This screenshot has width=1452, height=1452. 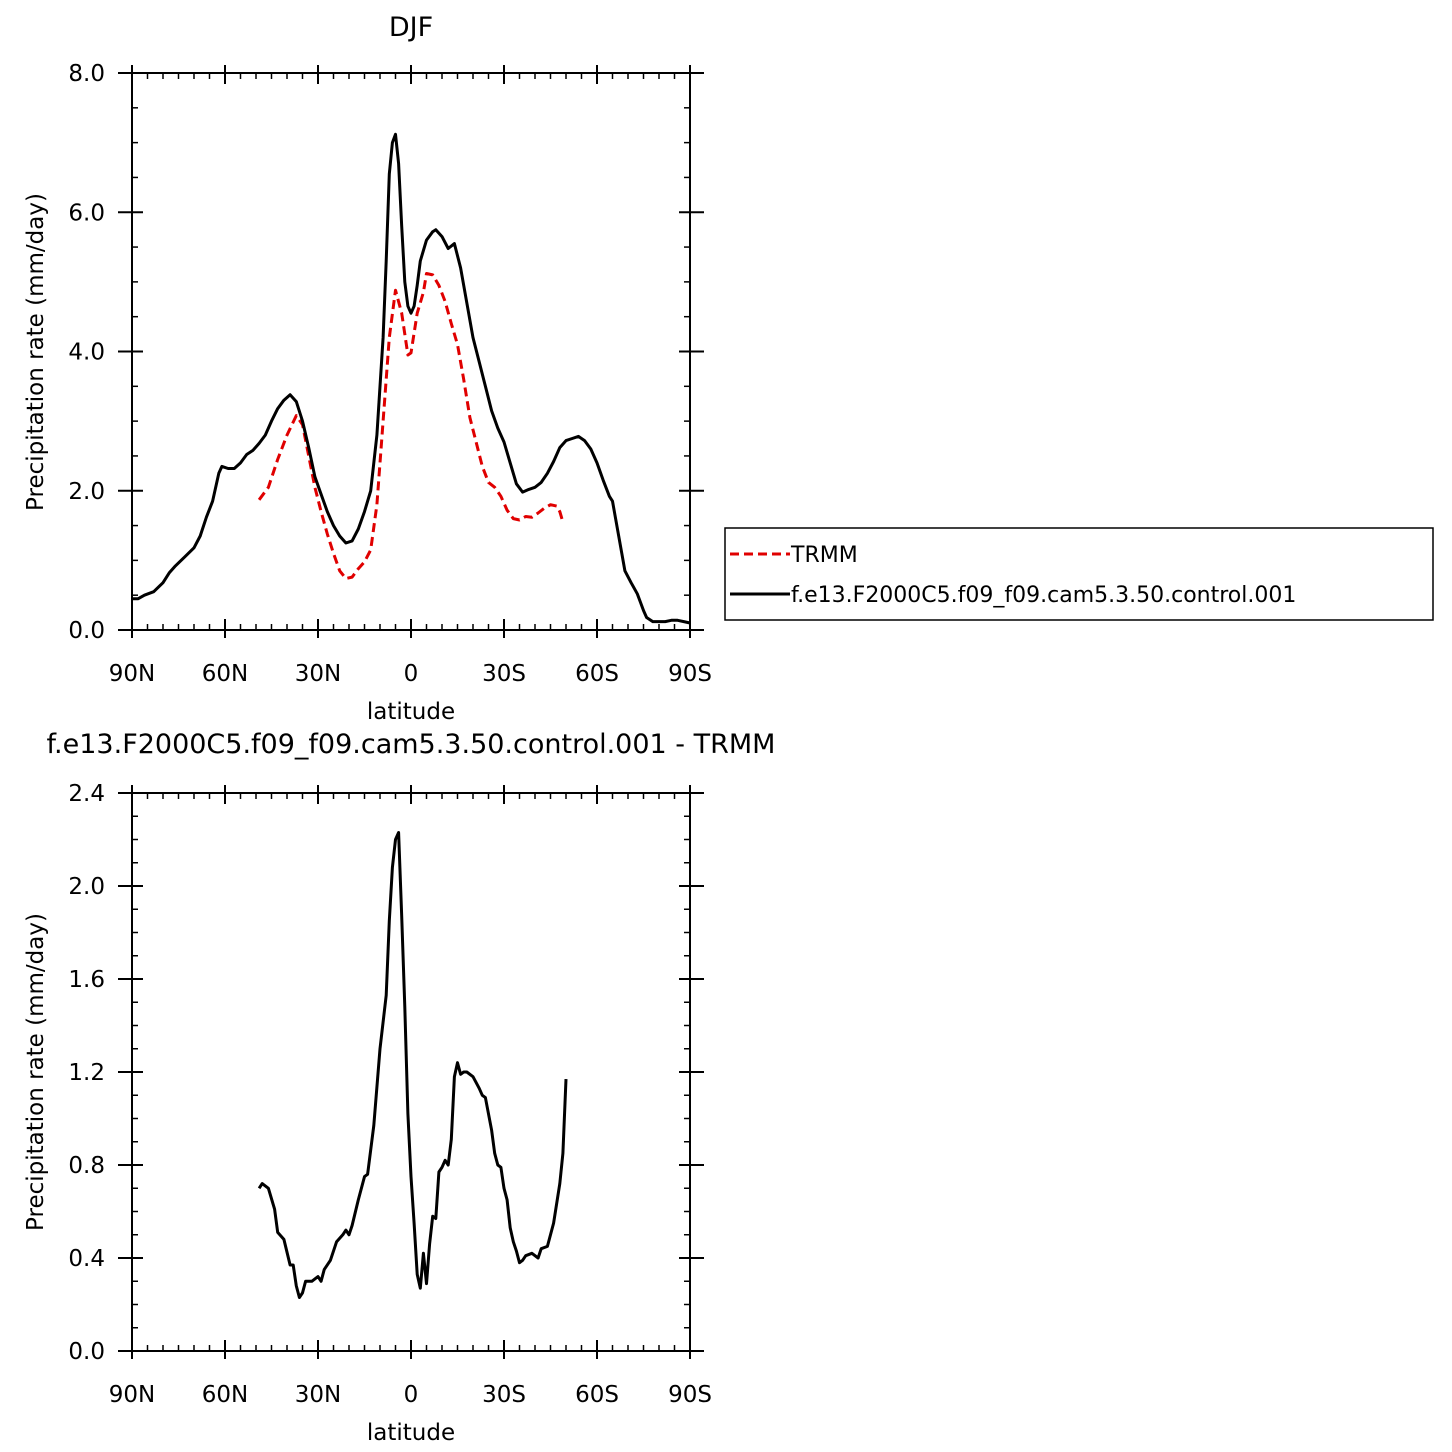 I want to click on legend-box, so click(x=1079, y=574).